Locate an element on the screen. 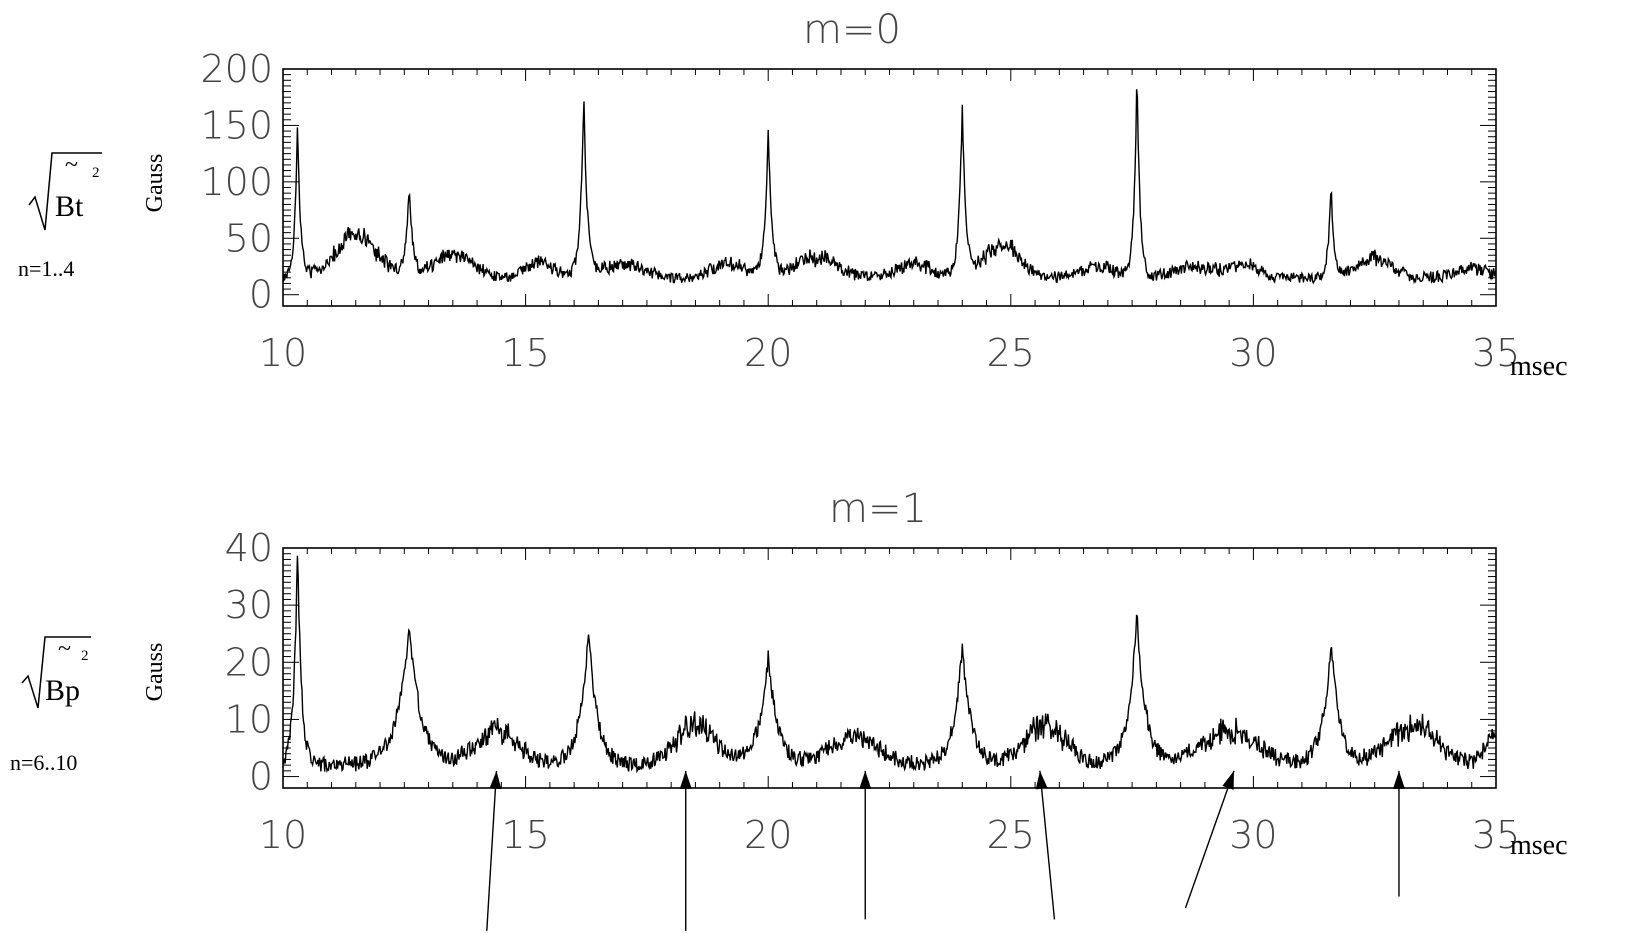 Image resolution: width=1629 pixels, height=933 pixels. y-tick-label: 200 is located at coordinates (236, 69).